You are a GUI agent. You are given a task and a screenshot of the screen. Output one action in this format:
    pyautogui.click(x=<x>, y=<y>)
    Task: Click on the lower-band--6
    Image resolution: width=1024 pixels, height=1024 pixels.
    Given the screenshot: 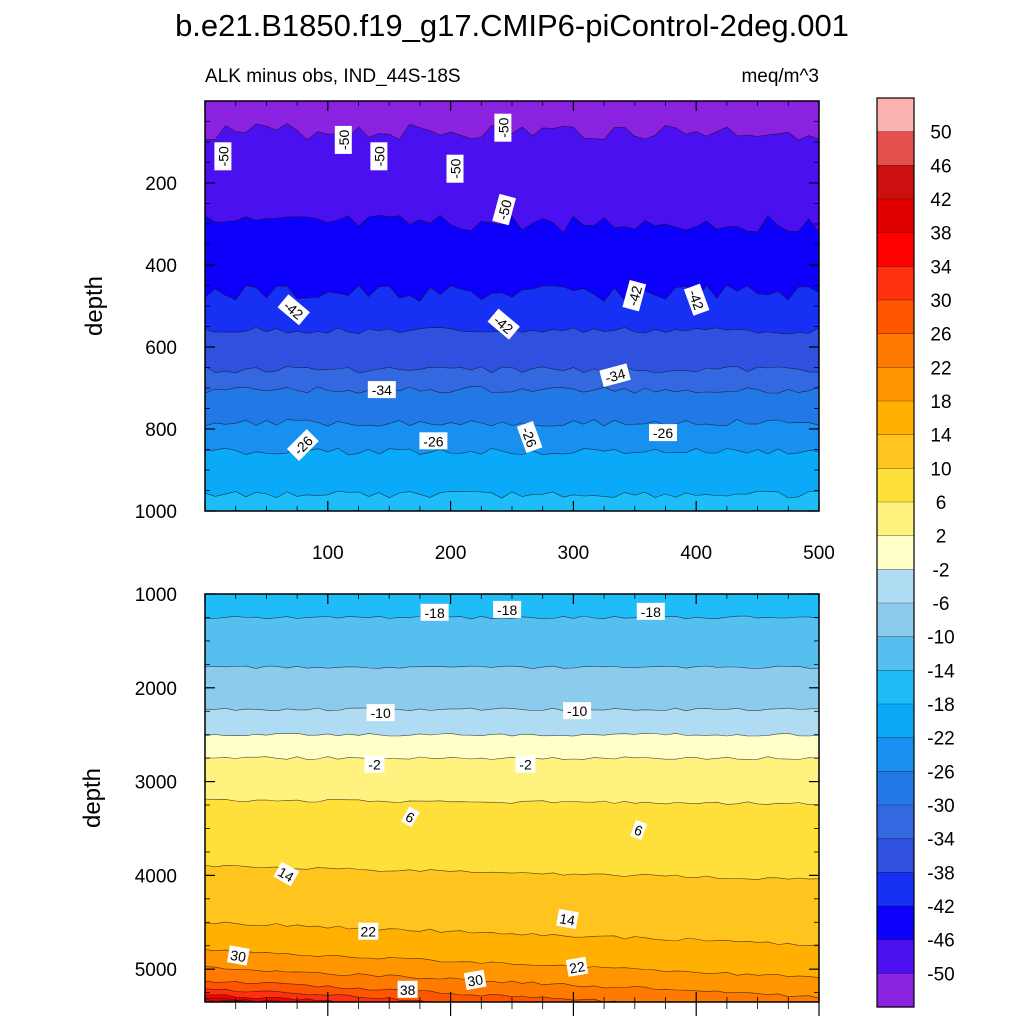 What is the action you would take?
    pyautogui.click(x=512, y=722)
    